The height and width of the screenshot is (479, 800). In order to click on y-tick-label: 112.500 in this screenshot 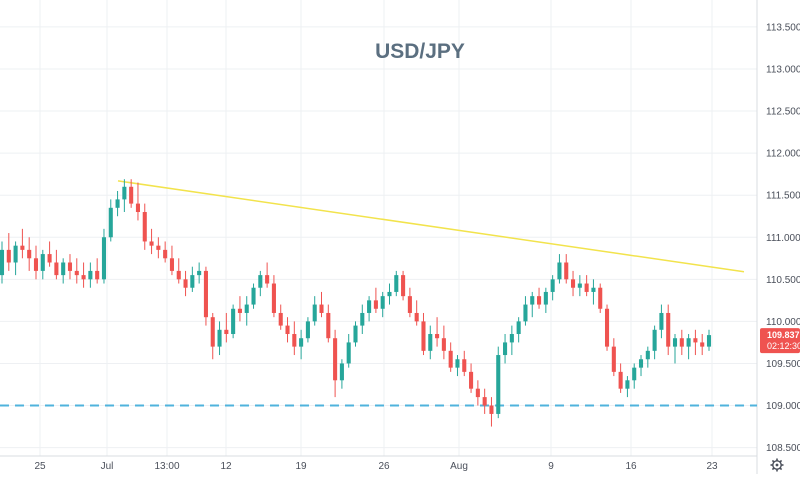, I will do `click(783, 112)`.